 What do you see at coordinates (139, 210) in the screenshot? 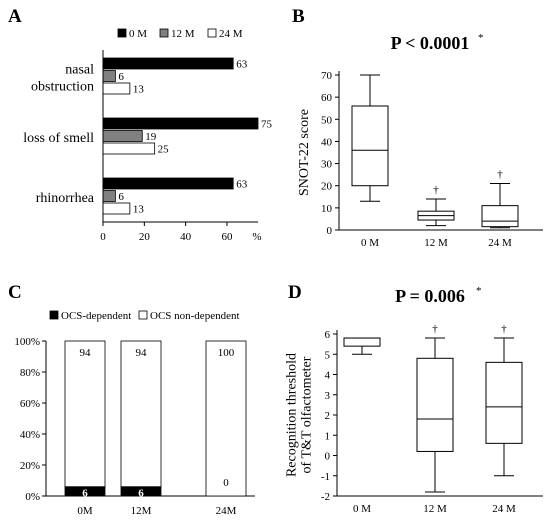
I see `bar-value-label-2-2: 13` at bounding box center [139, 210].